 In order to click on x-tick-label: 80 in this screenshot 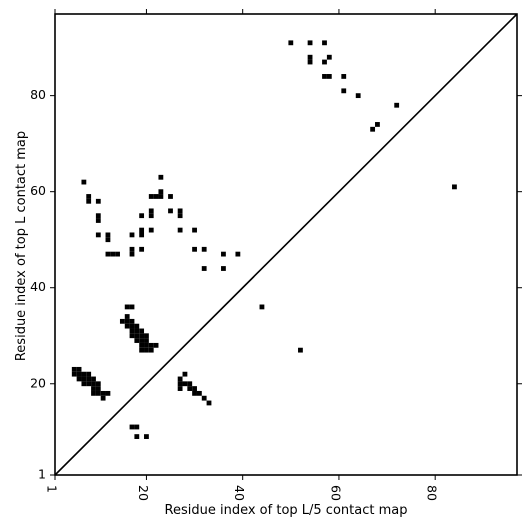, I will do `click(432, 493)`.